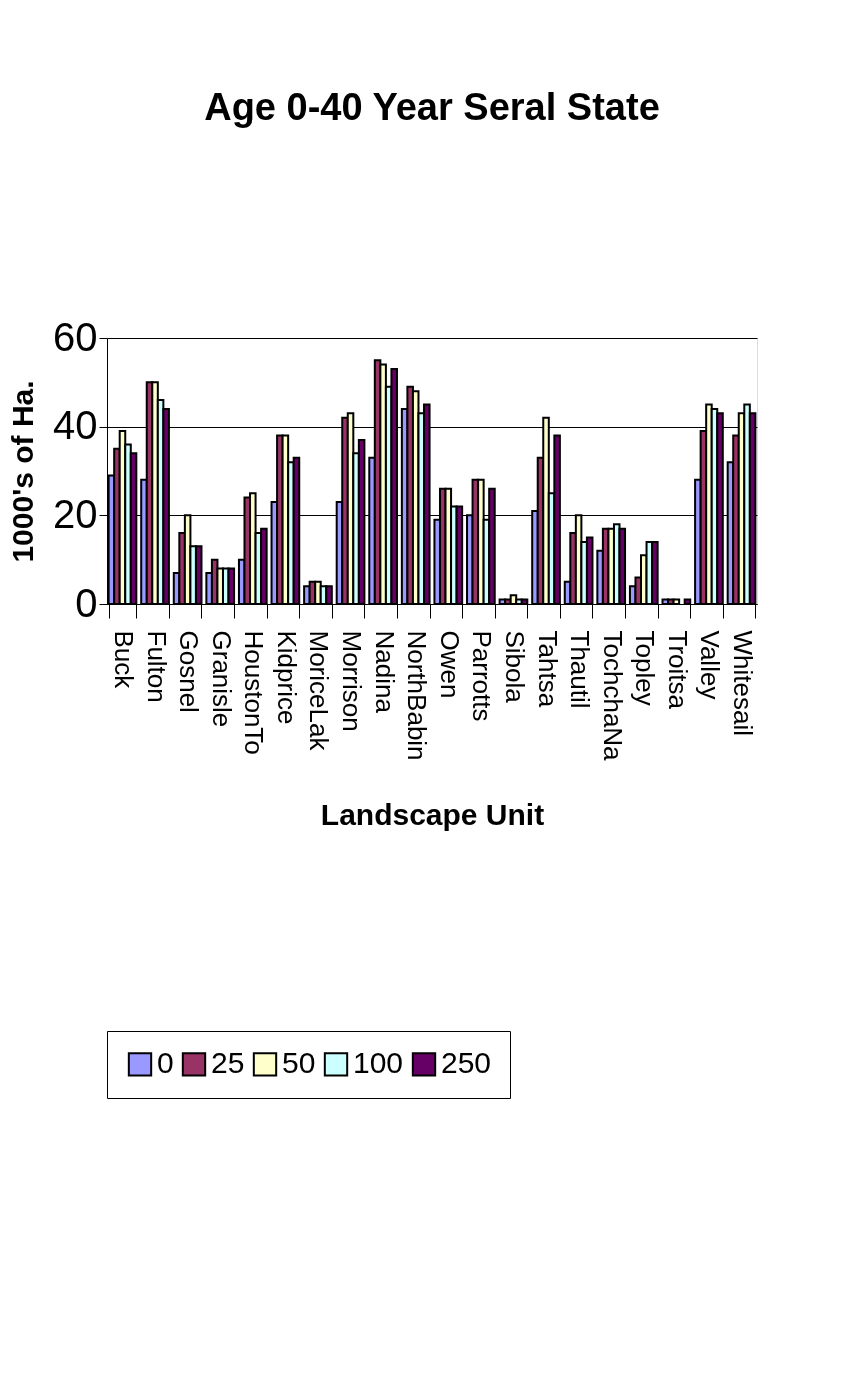 The width and height of the screenshot is (857, 1391). What do you see at coordinates (23, 471) in the screenshot?
I see `y-axis-title: 1000's of Ha.` at bounding box center [23, 471].